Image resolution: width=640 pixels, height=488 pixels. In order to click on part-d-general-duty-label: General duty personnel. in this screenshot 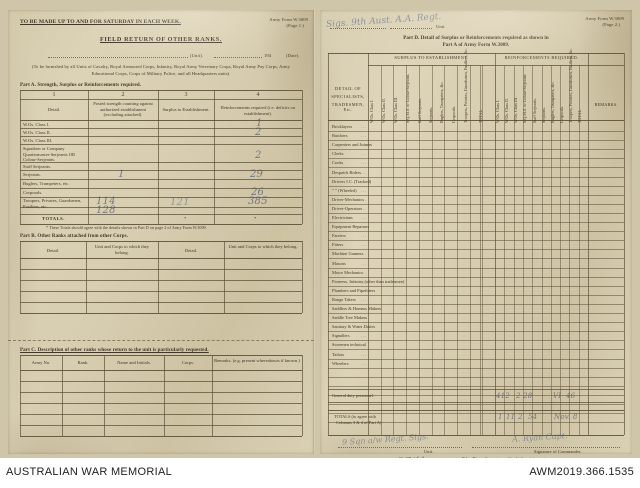, I will do `click(353, 395)`.